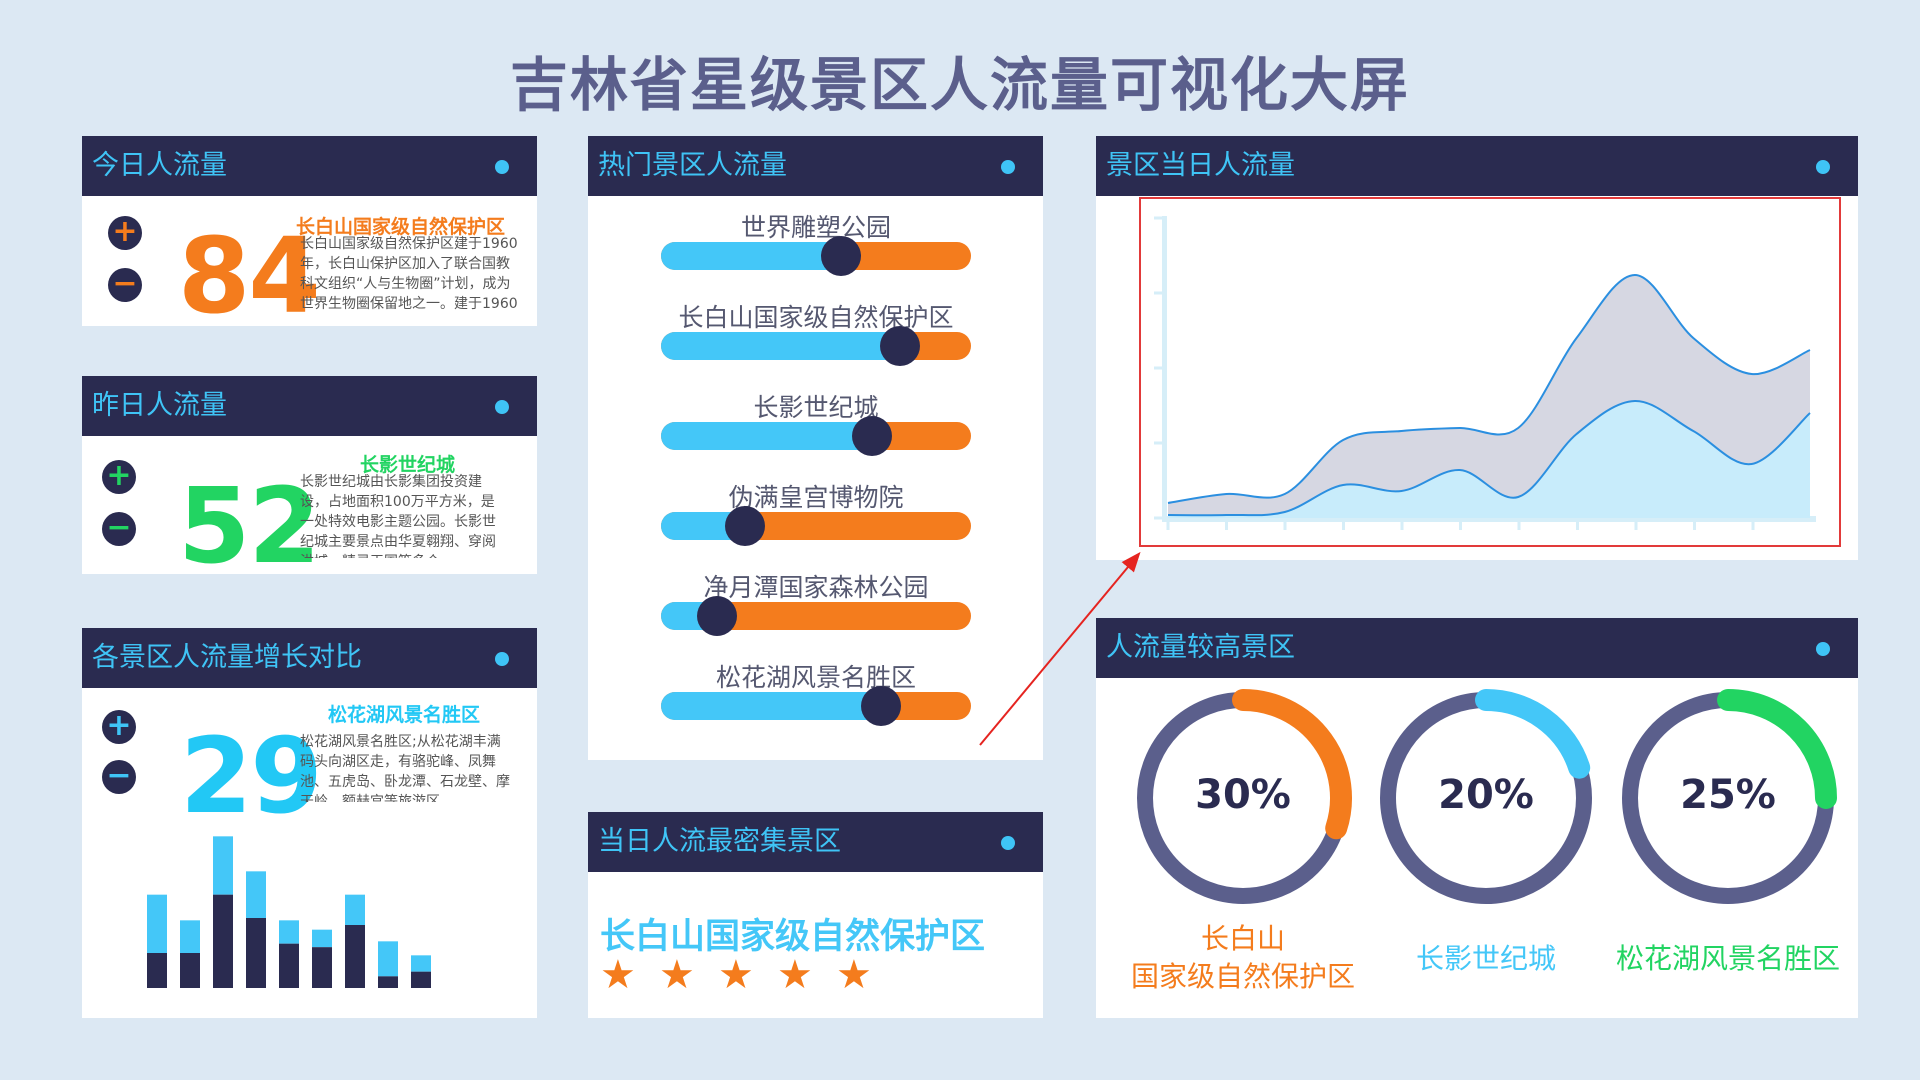 This screenshot has width=1920, height=1080. What do you see at coordinates (815, 166) in the screenshot?
I see `hot-panel-header: 热门景区人流量` at bounding box center [815, 166].